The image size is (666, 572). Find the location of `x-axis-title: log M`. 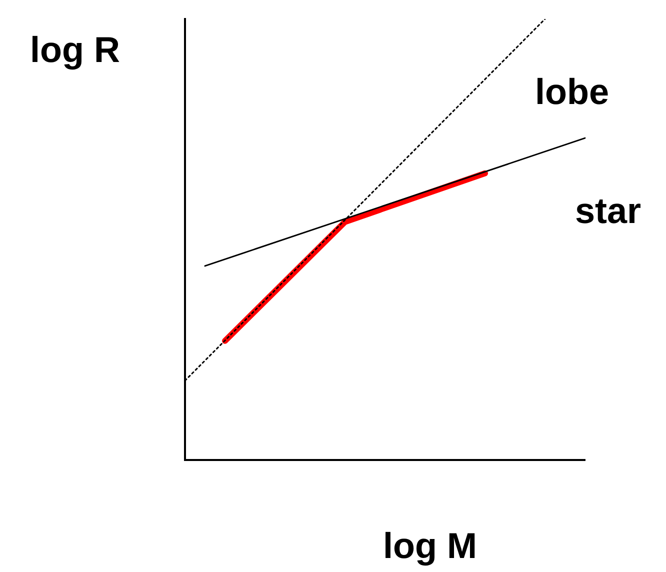

x-axis-title: log M is located at coordinates (430, 545).